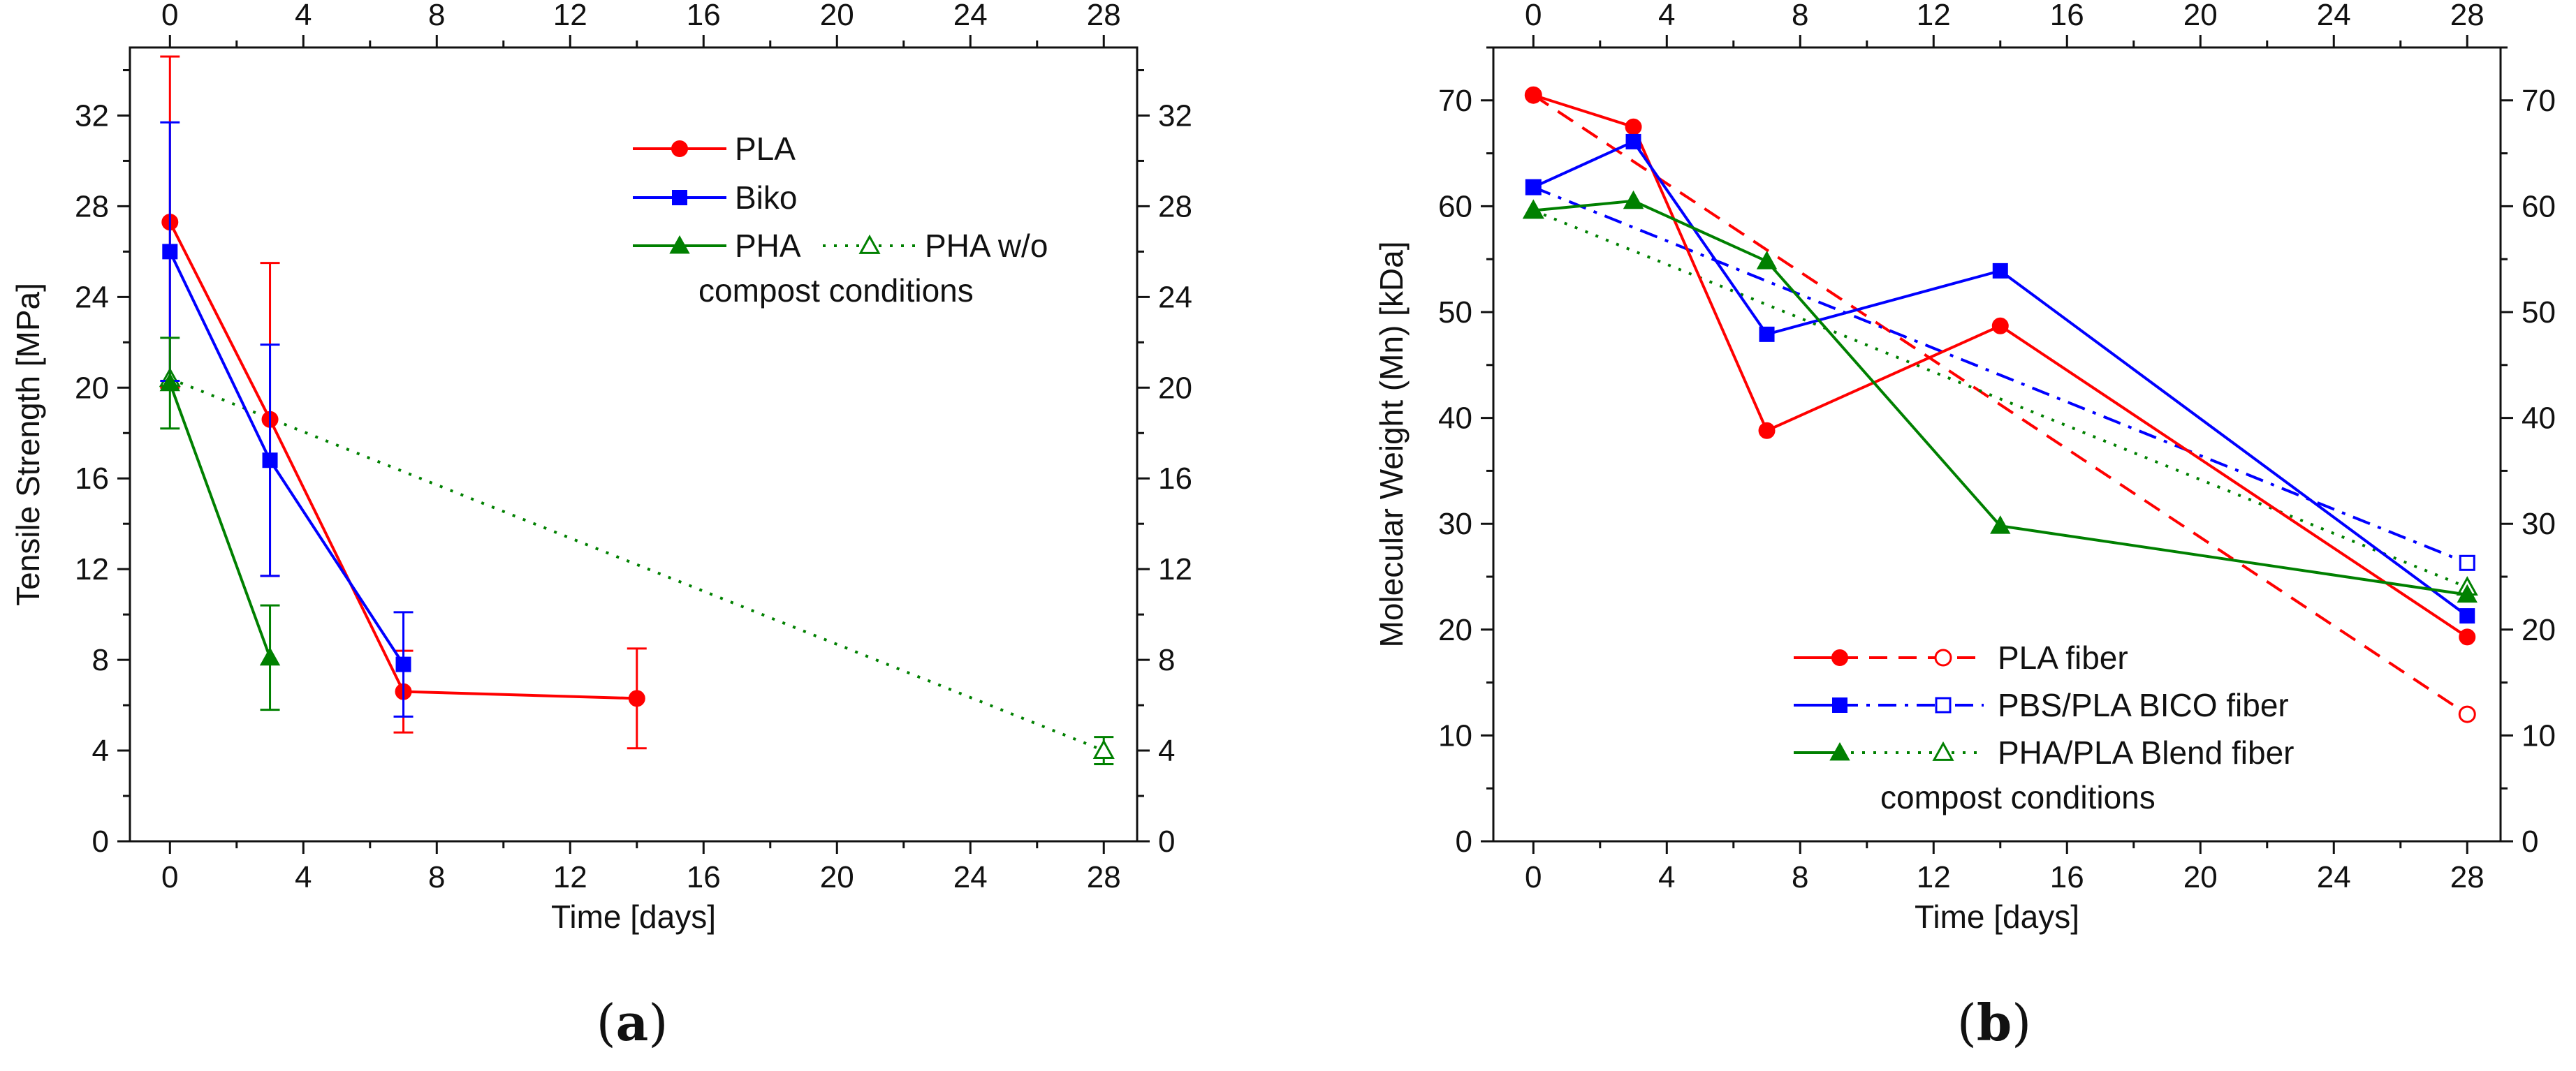  Describe the element at coordinates (92, 115) in the screenshot. I see `y-tick-label: 32` at that location.